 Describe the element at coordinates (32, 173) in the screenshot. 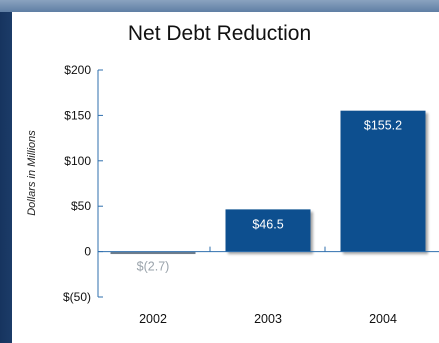

I see `y-axis-title: Dollars in Millions` at that location.